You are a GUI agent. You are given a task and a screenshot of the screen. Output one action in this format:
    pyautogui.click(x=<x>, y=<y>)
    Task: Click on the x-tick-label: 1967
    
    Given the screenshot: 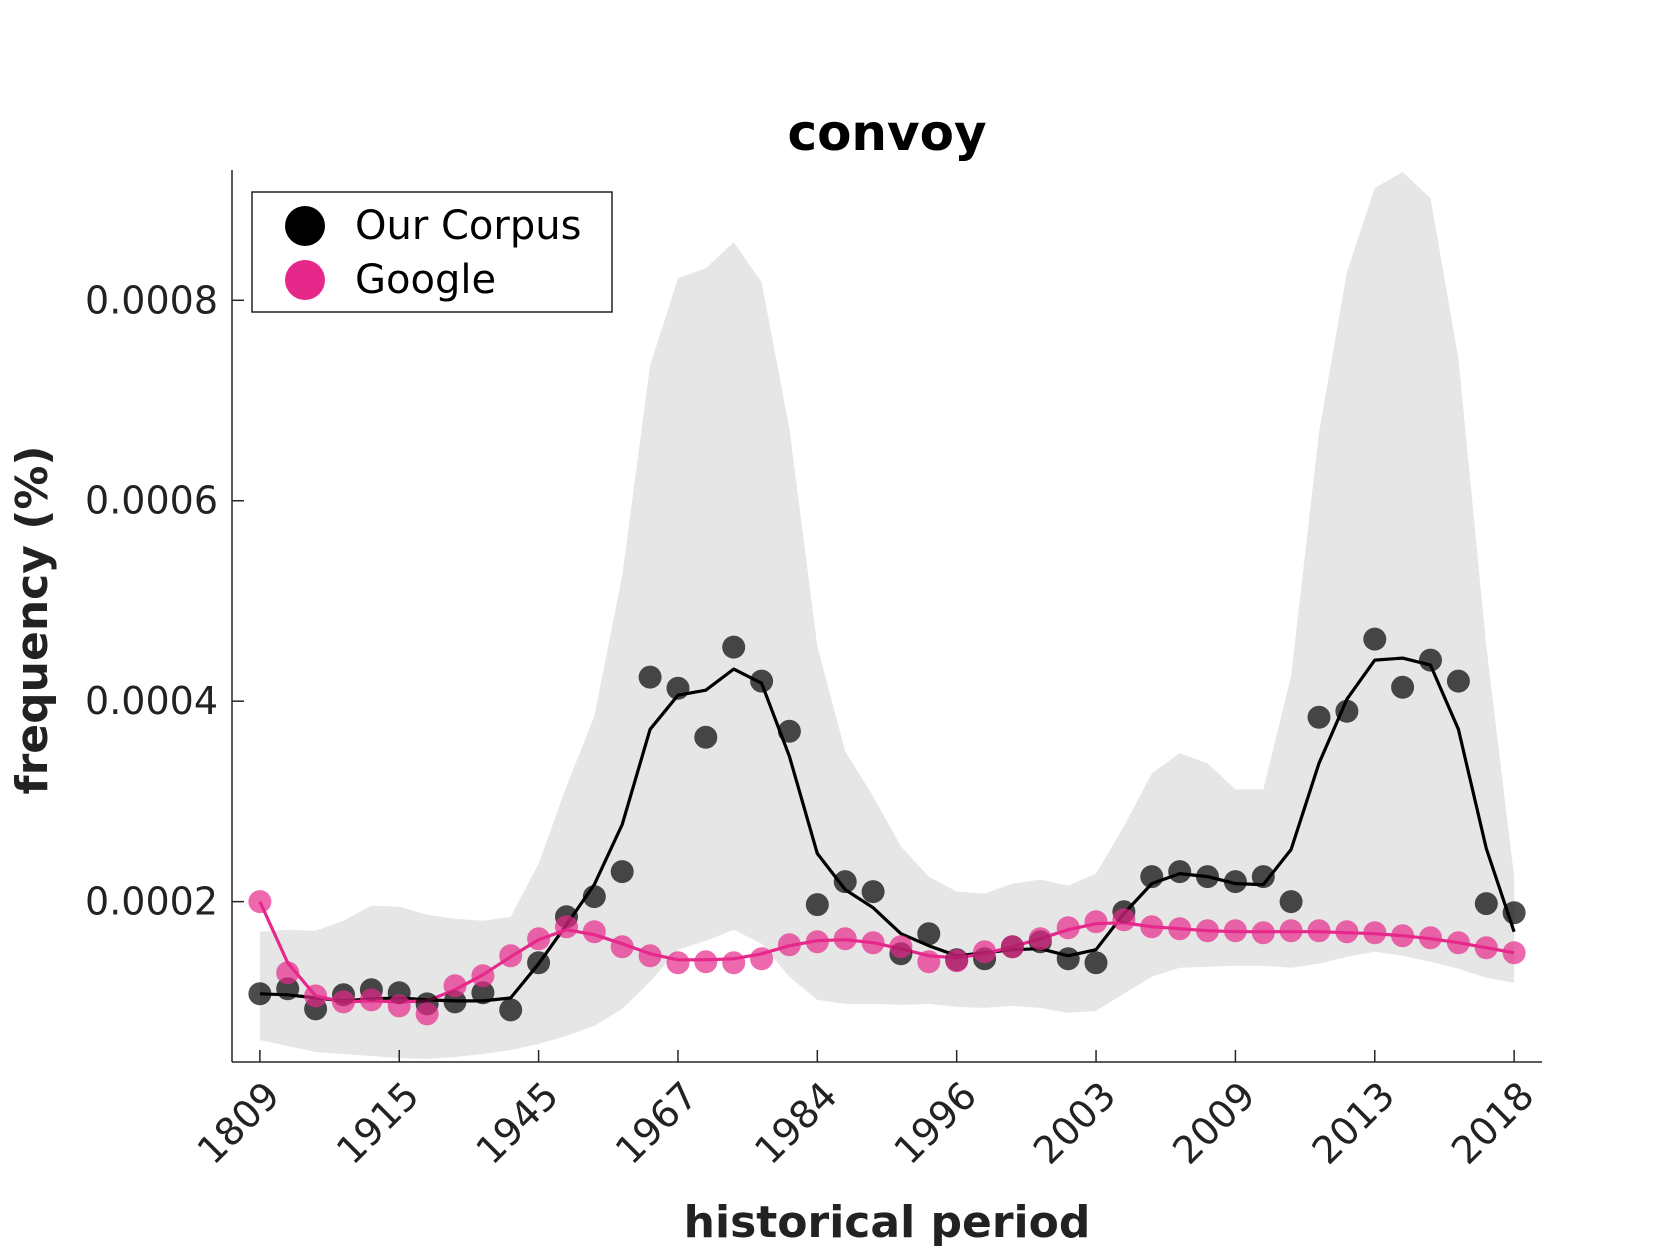 What is the action you would take?
    pyautogui.click(x=657, y=1123)
    